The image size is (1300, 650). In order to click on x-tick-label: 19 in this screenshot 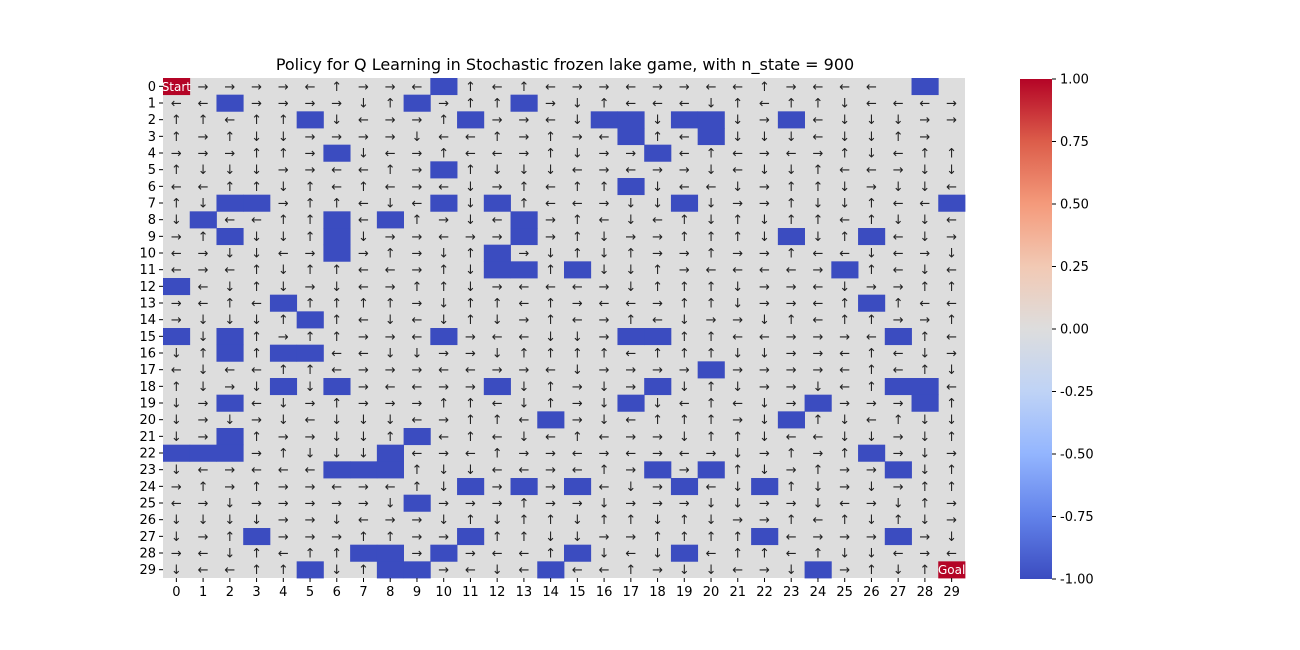, I will do `click(684, 592)`.